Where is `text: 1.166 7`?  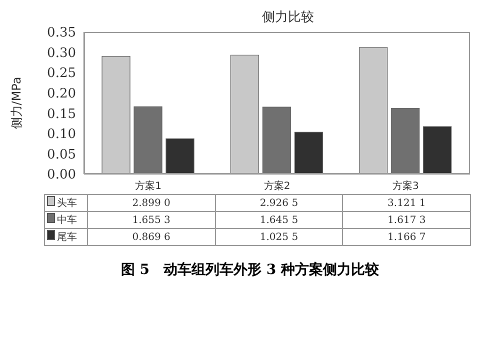
text: 1.166 7 is located at coordinates (406, 237).